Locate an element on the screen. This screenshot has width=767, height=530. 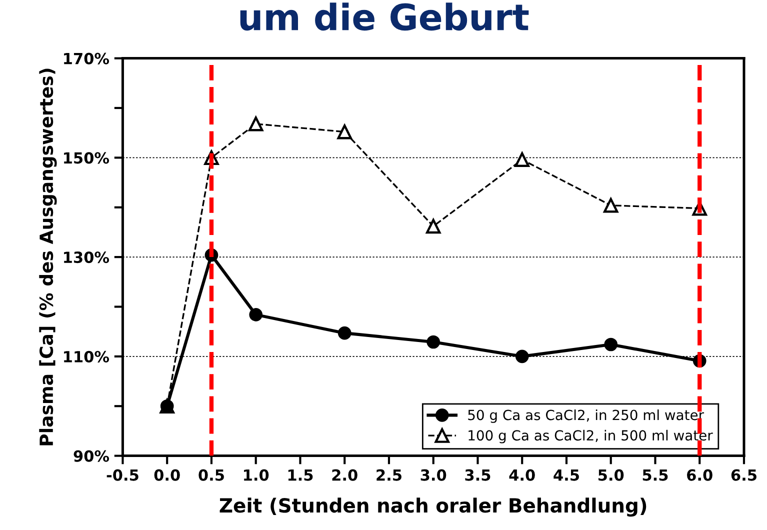
x-tick-label: 0.5 is located at coordinates (211, 475).